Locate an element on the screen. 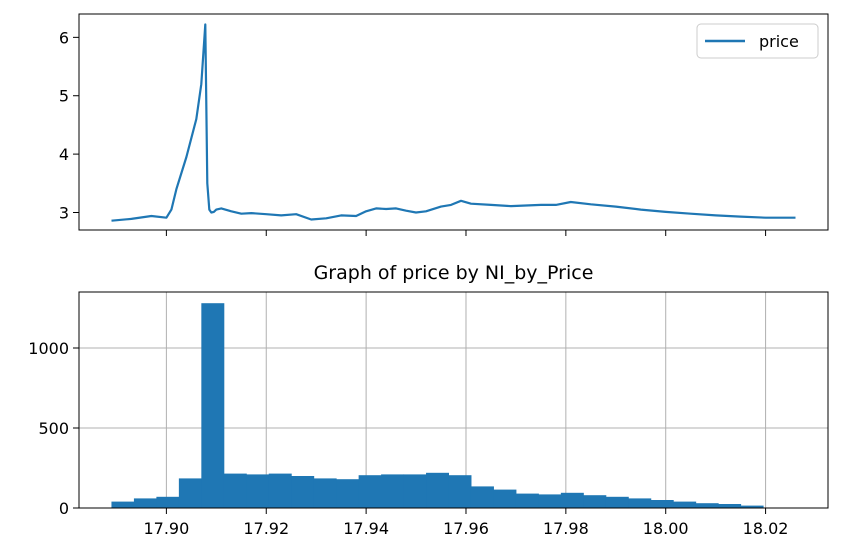  legend-box is located at coordinates (757, 41).